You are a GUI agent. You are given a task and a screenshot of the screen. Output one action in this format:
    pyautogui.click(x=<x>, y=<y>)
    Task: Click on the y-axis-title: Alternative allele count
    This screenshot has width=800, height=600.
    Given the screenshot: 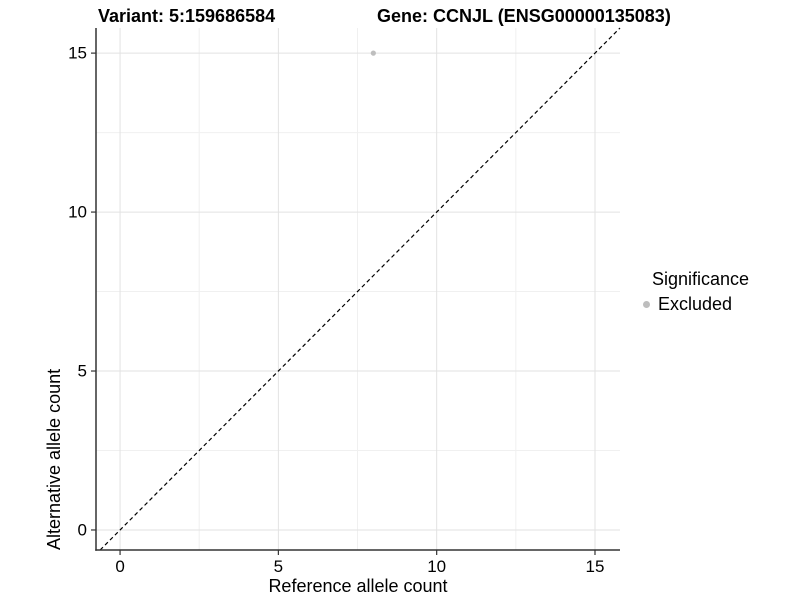 What is the action you would take?
    pyautogui.click(x=54, y=459)
    